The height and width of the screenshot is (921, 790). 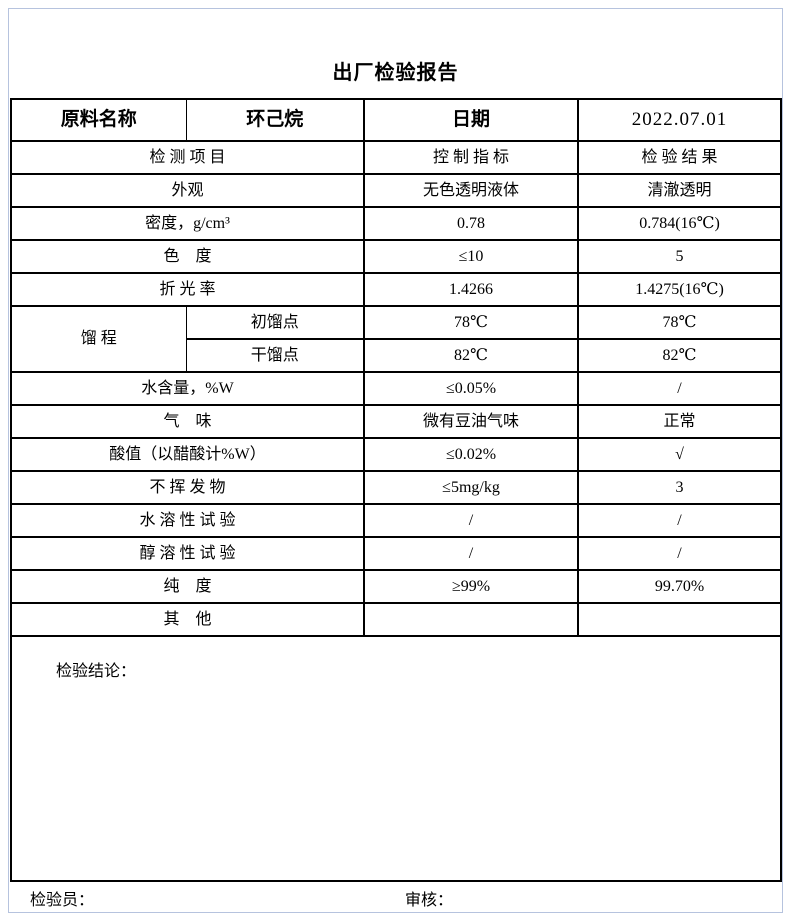 I want to click on item-cell: 其 他, so click(x=187, y=619).